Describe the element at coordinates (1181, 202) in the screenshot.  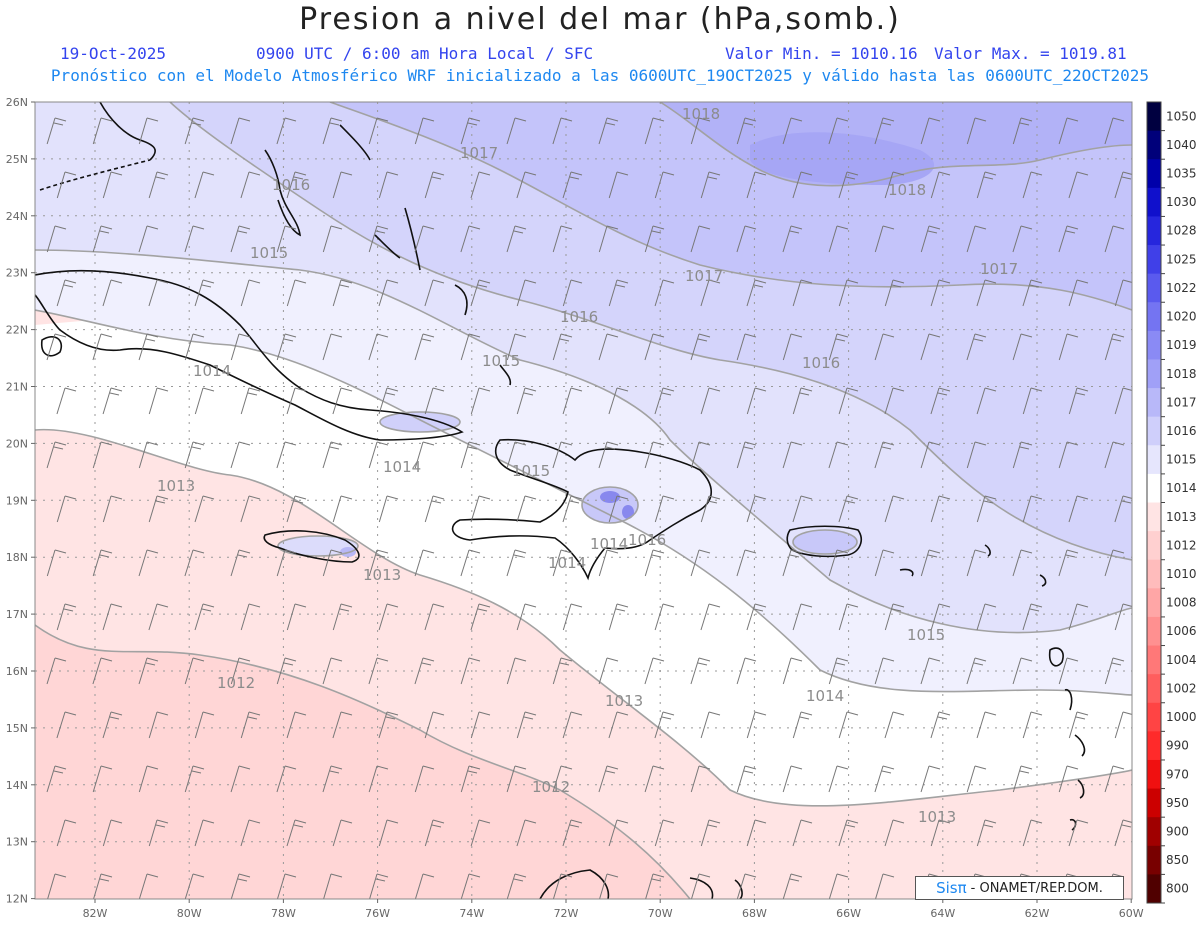
I see `colorbar-label: 1030` at that location.